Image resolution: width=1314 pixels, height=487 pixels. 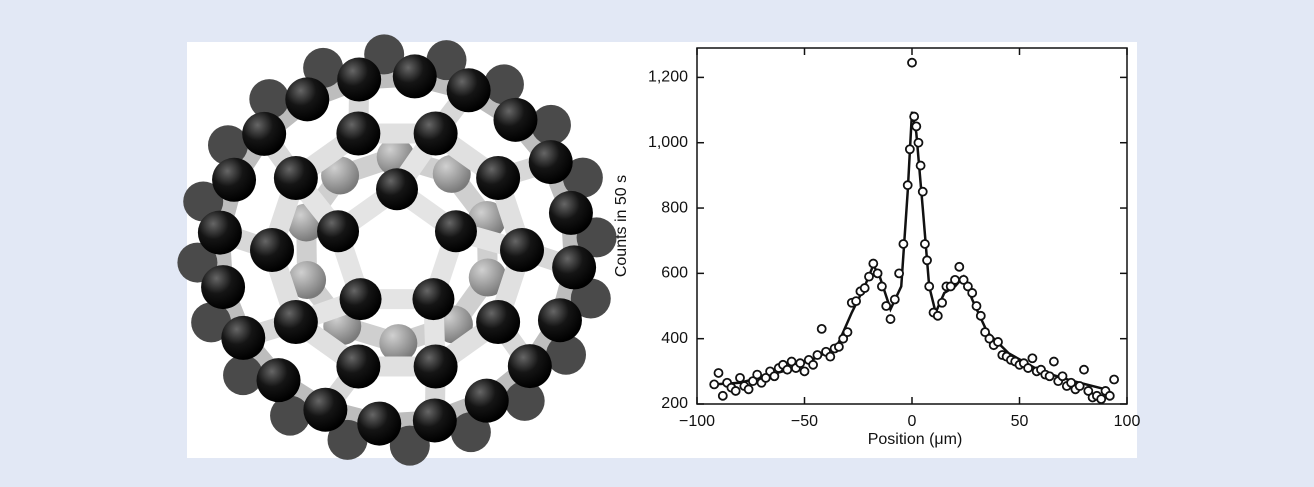 I want to click on x-tick-label: 100, so click(x=1127, y=421).